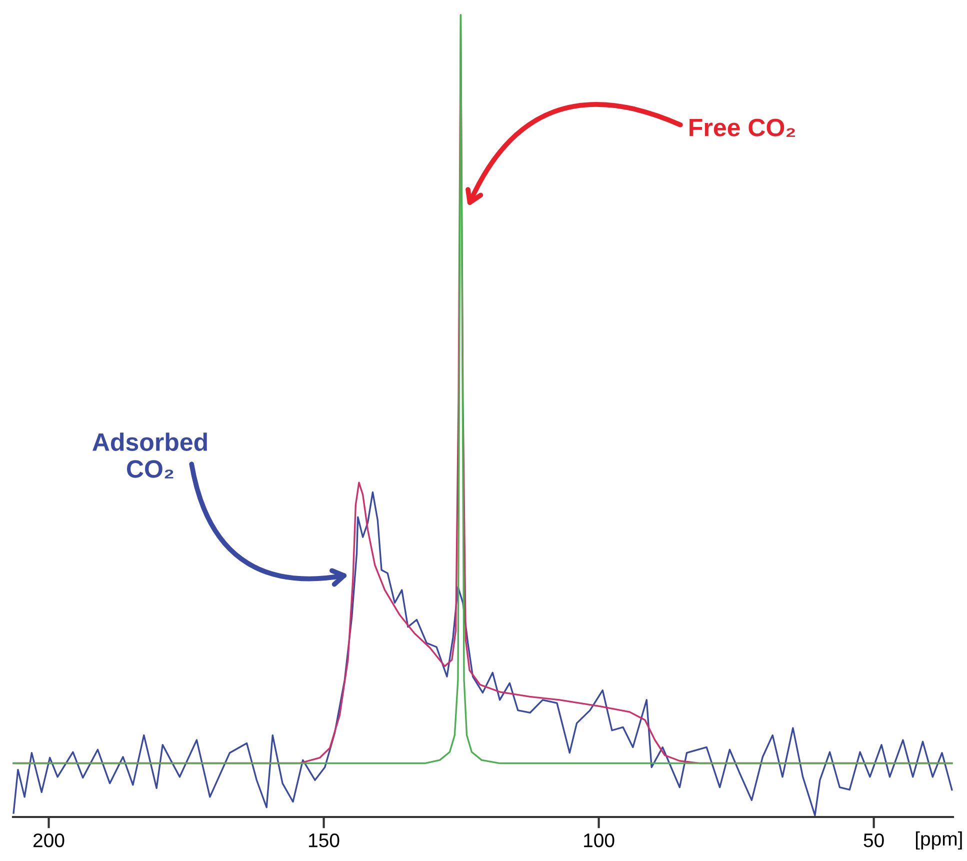  Describe the element at coordinates (939, 840) in the screenshot. I see `x-axis-title: [ppm]` at that location.